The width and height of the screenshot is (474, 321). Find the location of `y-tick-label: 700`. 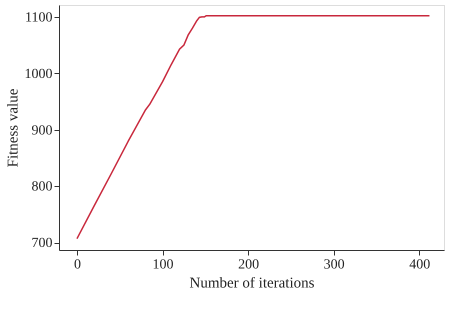

y-tick-label: 700 is located at coordinates (42, 244).